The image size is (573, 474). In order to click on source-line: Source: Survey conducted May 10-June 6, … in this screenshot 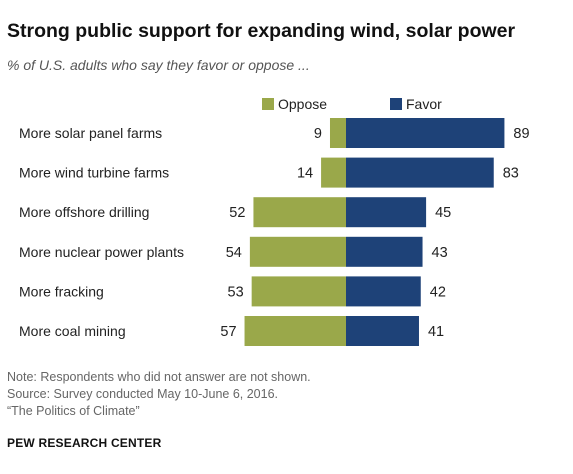, I will do `click(142, 394)`.